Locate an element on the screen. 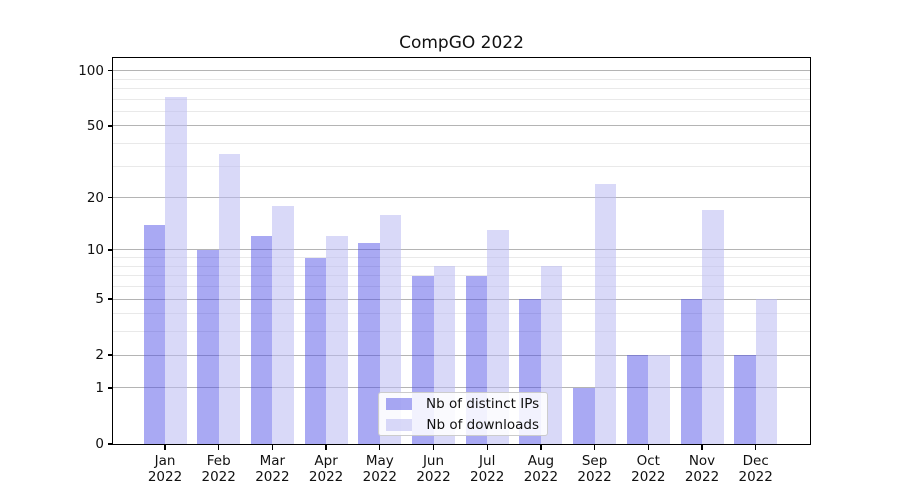 The height and width of the screenshot is (500, 900). x-tick-label: Dec 2022 is located at coordinates (755, 469).